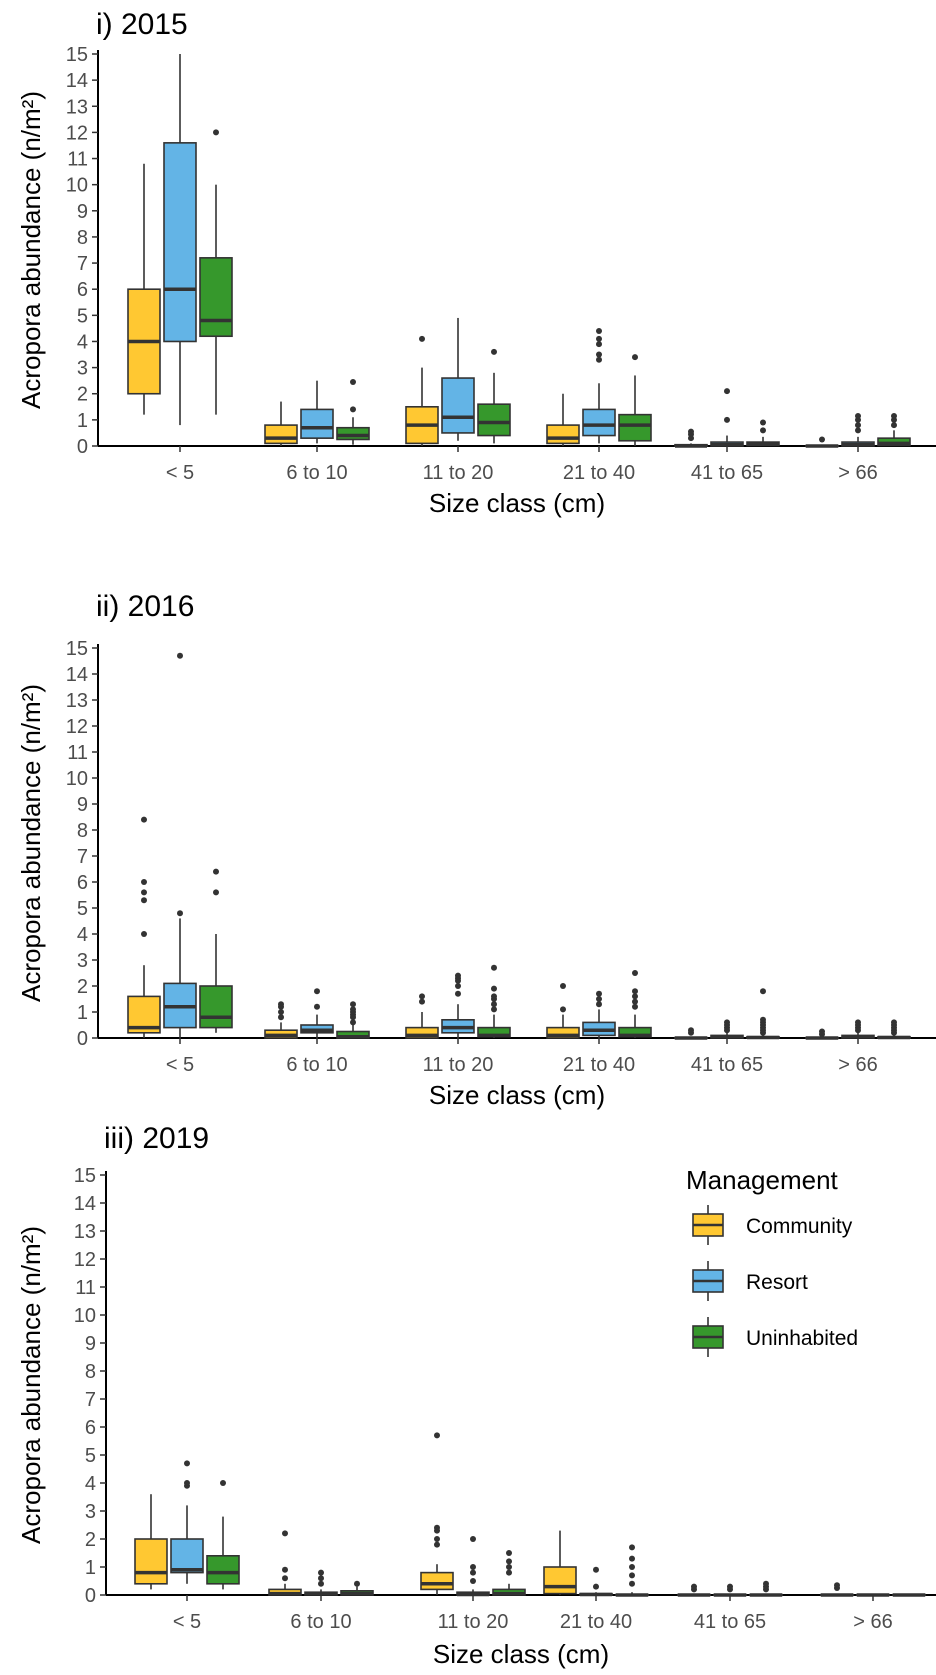  What do you see at coordinates (90, 1484) in the screenshot?
I see `y-tick-label: 4` at bounding box center [90, 1484].